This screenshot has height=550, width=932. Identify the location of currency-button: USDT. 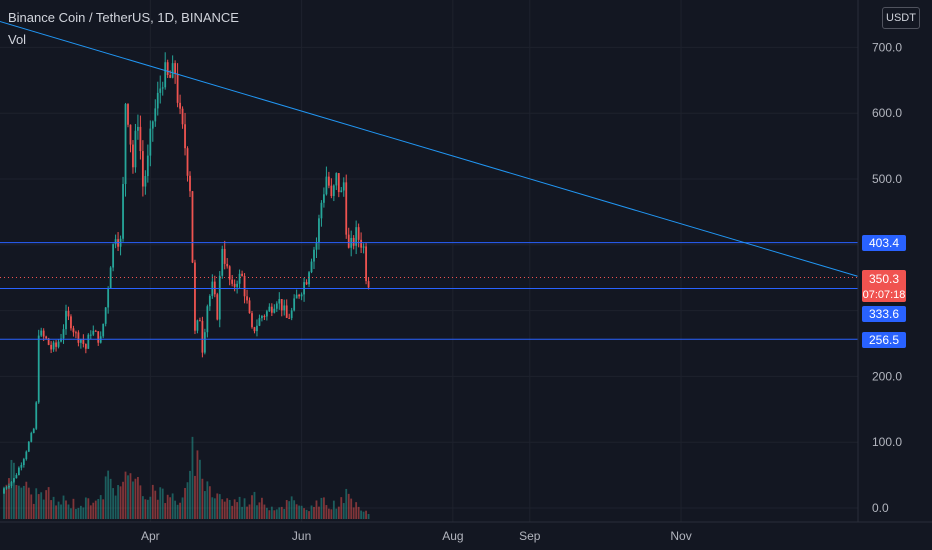
(901, 18).